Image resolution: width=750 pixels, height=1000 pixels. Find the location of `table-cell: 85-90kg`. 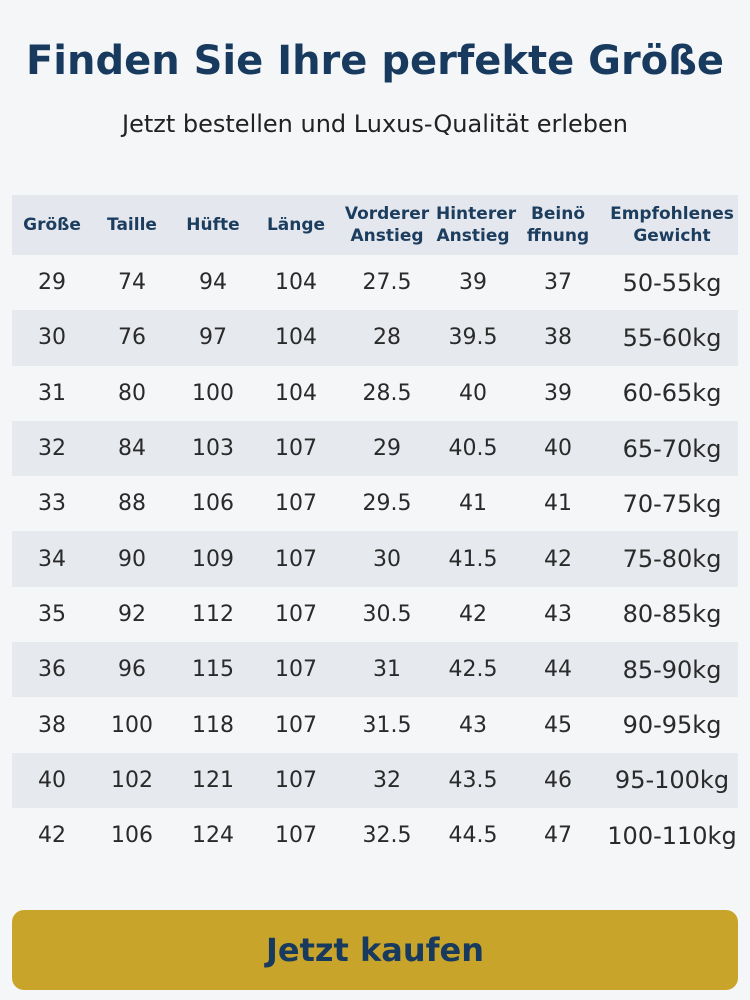

table-cell: 85-90kg is located at coordinates (672, 670).